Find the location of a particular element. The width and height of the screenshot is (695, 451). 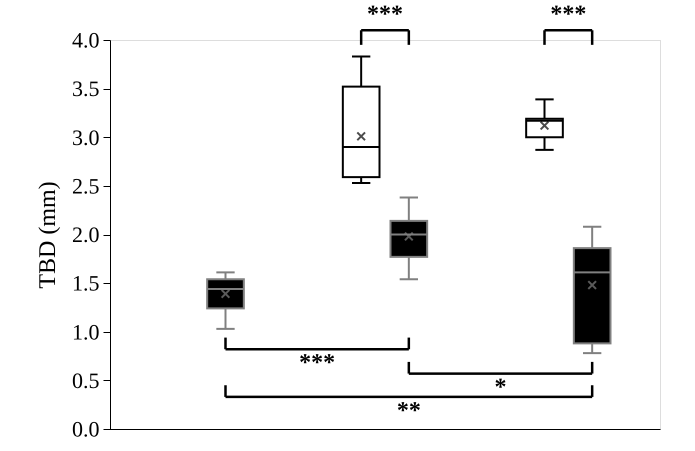

y-axis-title: TBD (mm) is located at coordinates (48, 235).